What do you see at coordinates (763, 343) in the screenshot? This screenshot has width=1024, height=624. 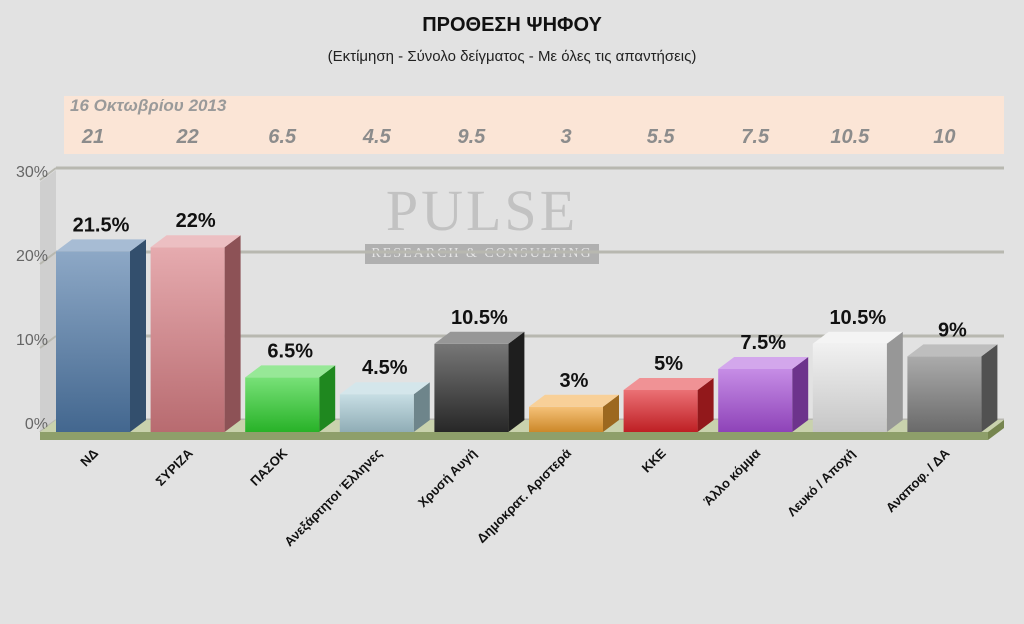 I see `data-label: 7.5%` at bounding box center [763, 343].